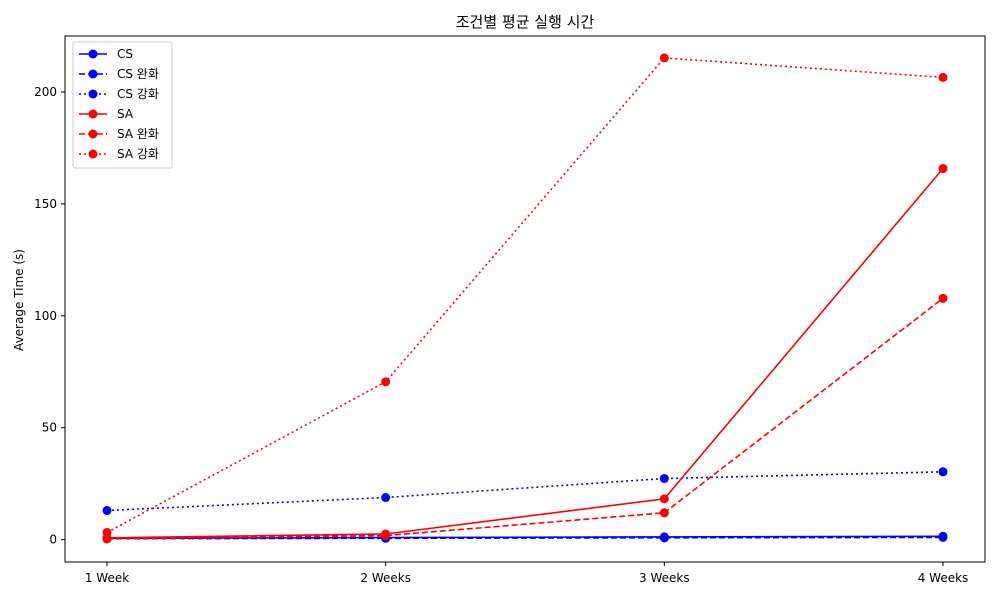  I want to click on legend-item: CS 완화, so click(119, 74).